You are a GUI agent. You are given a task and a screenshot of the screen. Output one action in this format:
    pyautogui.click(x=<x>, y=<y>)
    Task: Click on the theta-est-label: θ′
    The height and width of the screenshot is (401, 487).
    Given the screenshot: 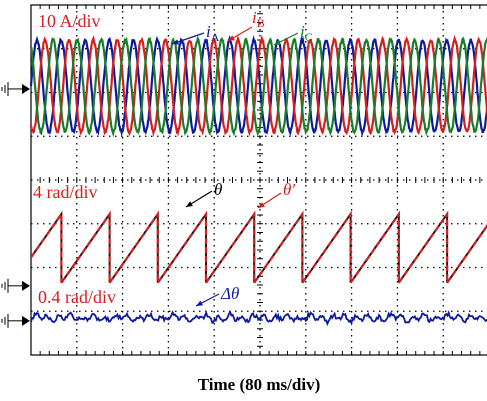 What is the action you would take?
    pyautogui.click(x=289, y=189)
    